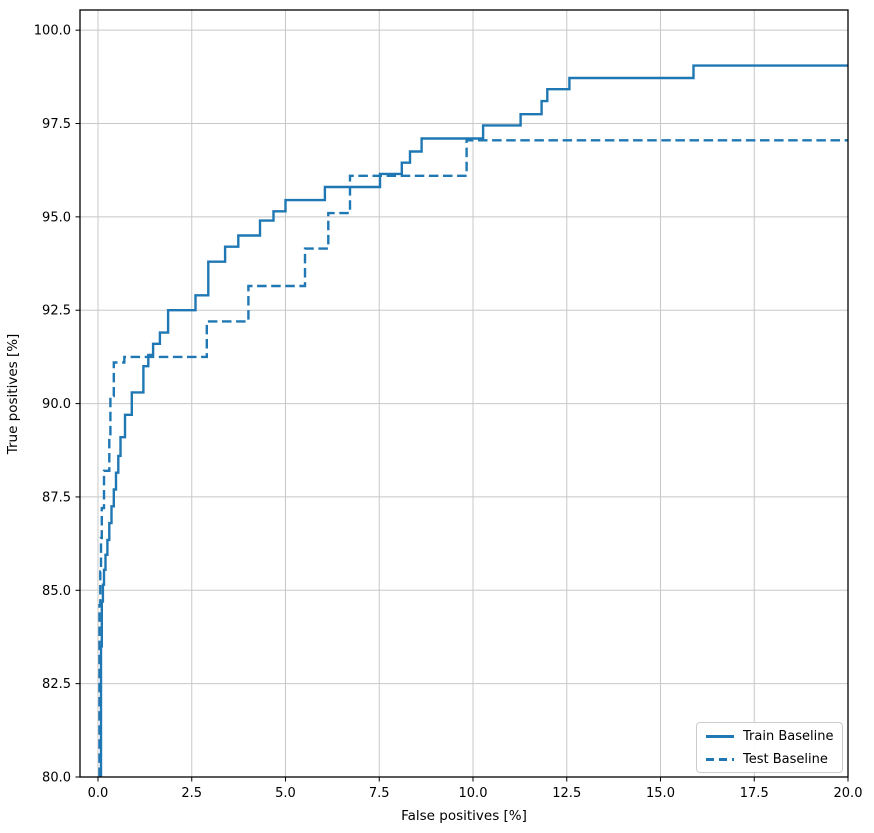  What do you see at coordinates (56, 497) in the screenshot?
I see `y-tick-label: 87.5` at bounding box center [56, 497].